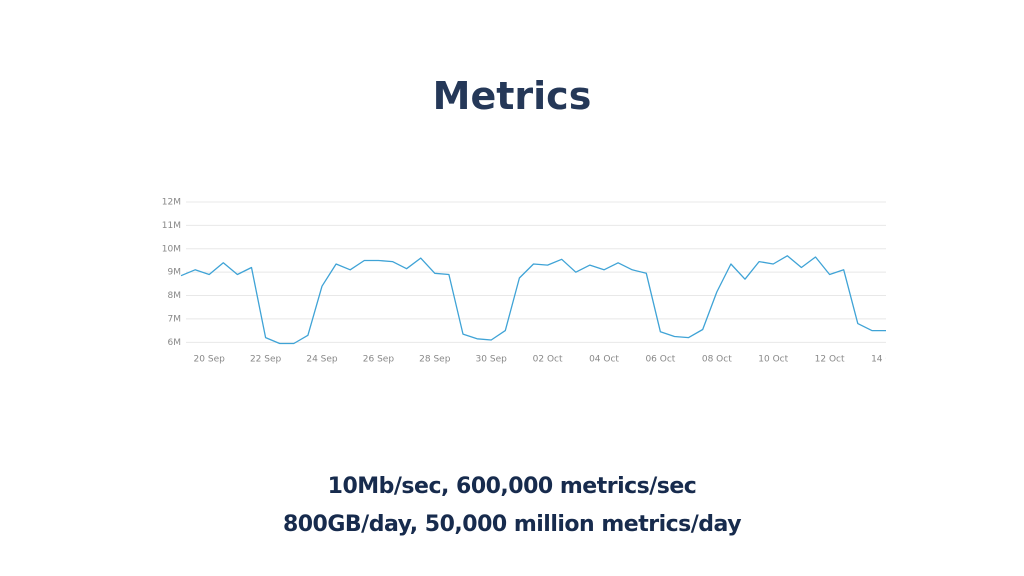 The image size is (1024, 576). What do you see at coordinates (886, 360) in the screenshot?
I see `x-tick-label: 14 Oct` at bounding box center [886, 360].